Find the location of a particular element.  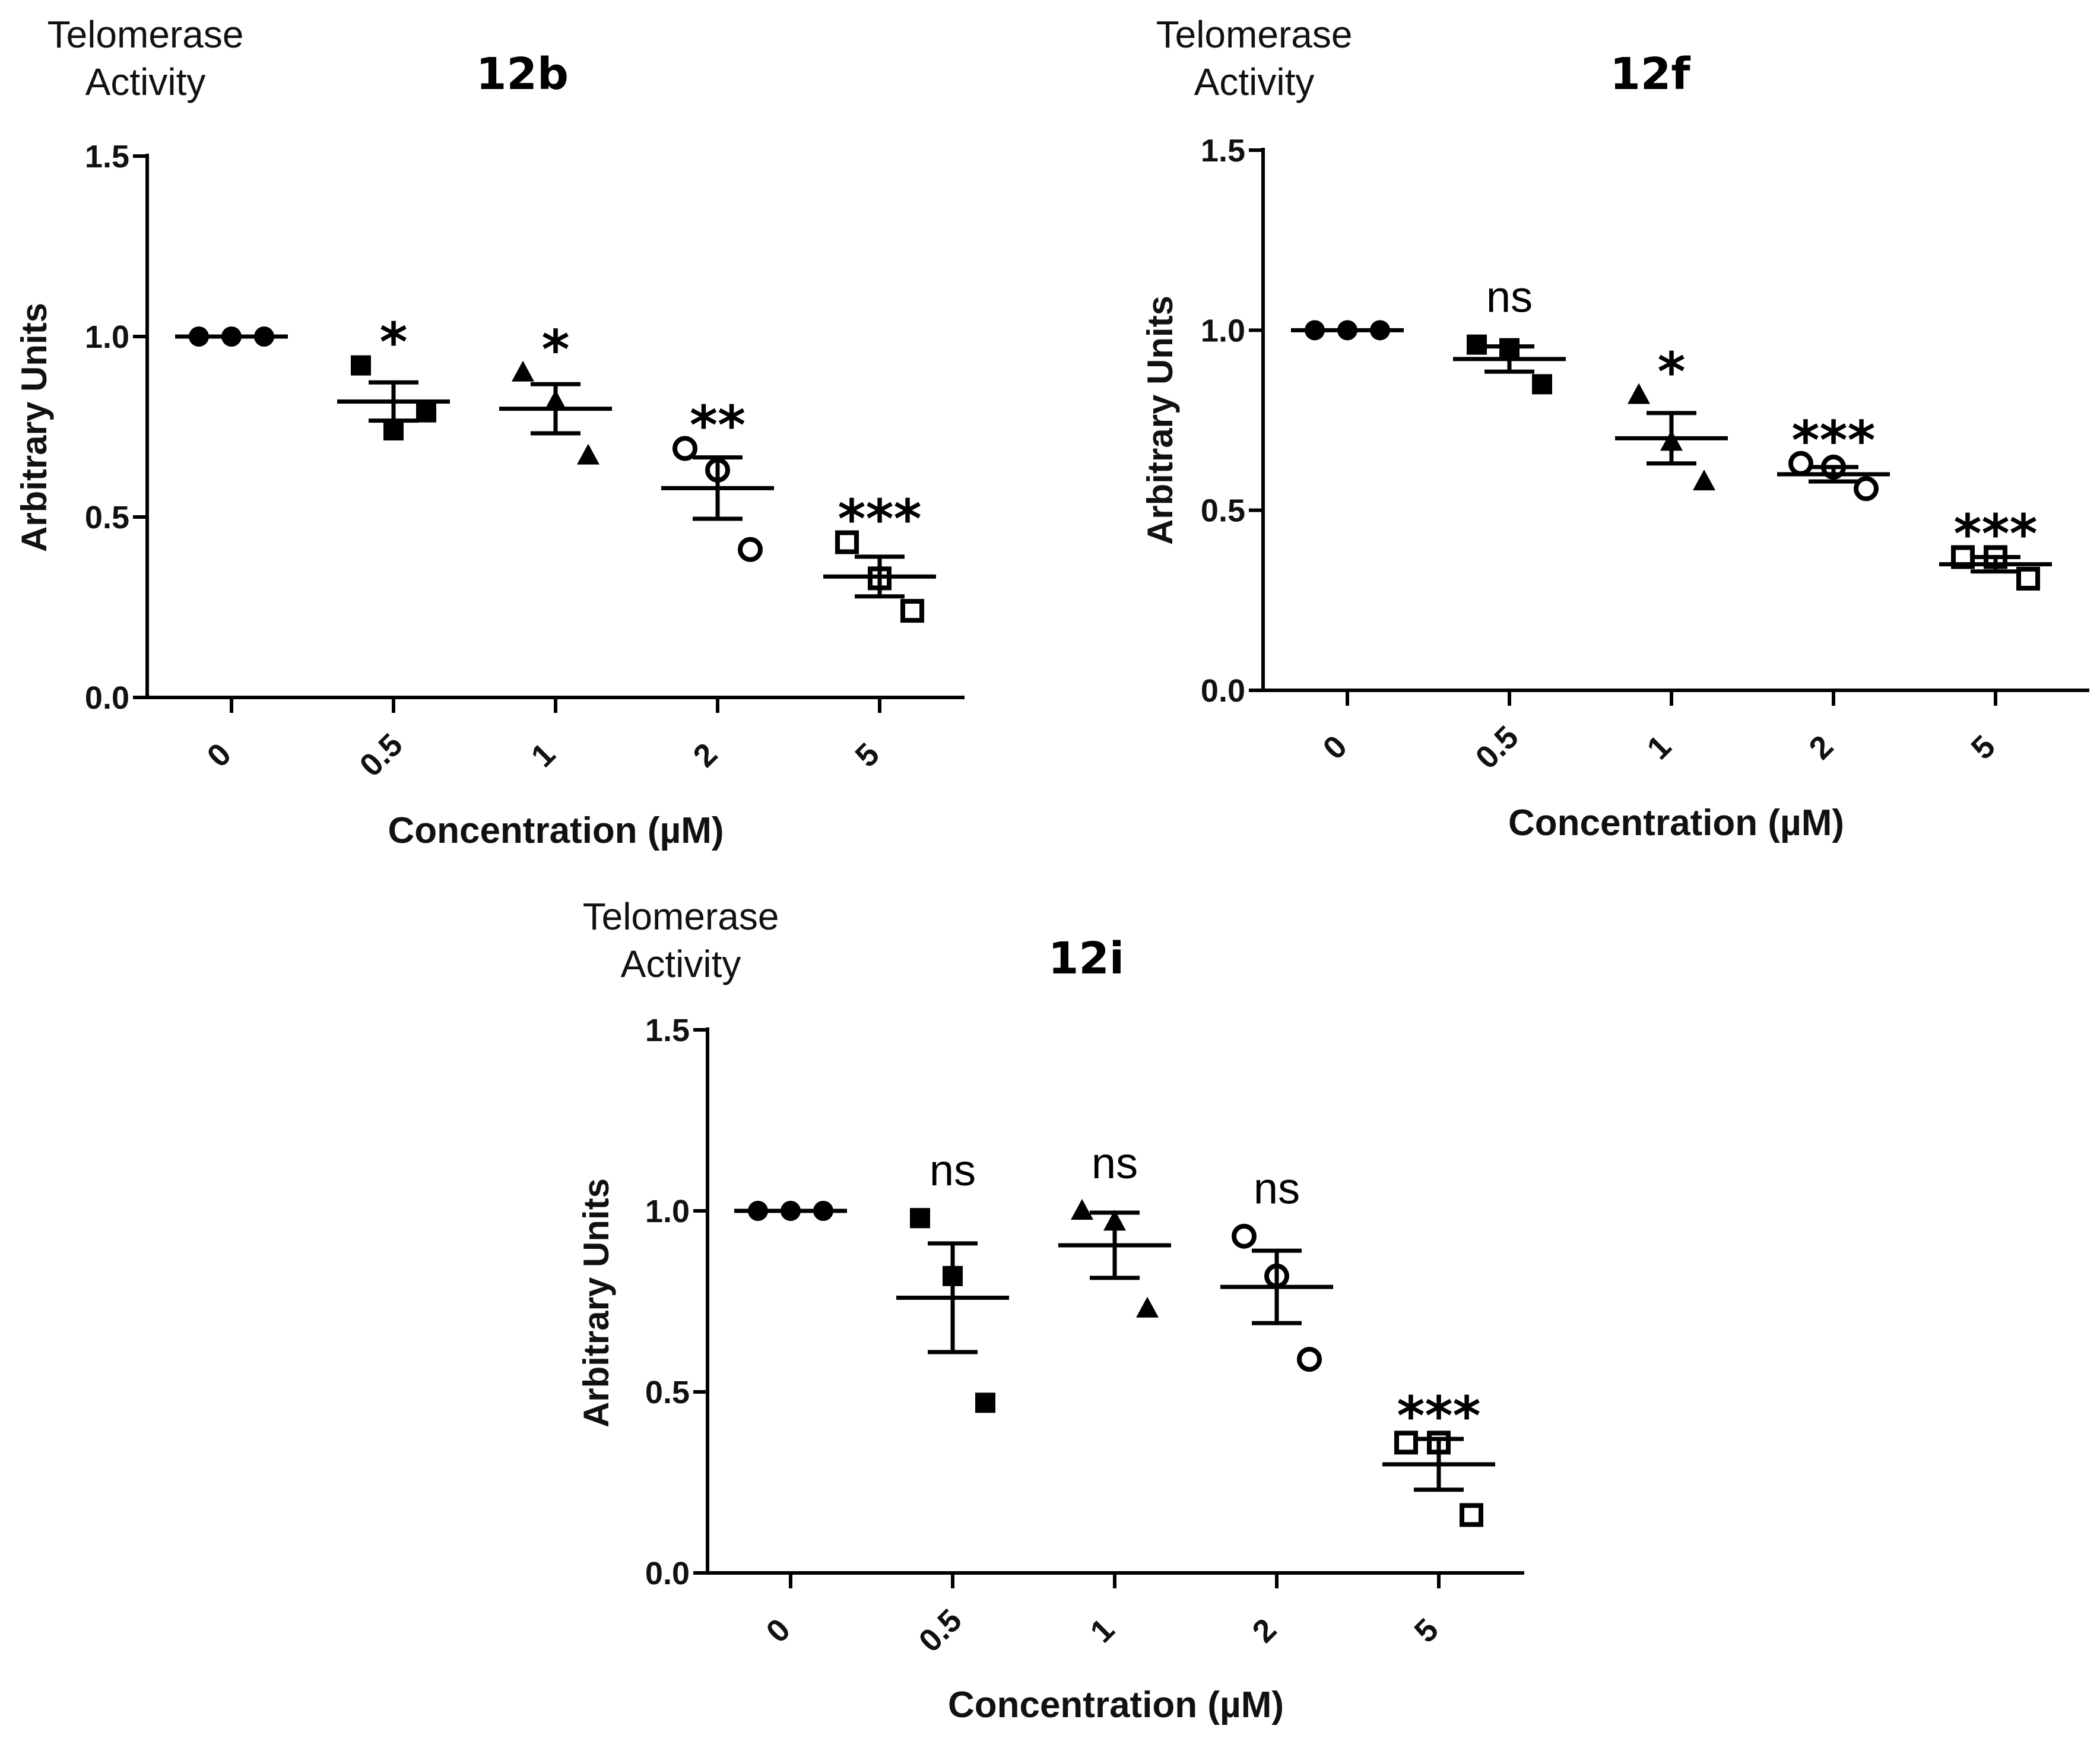

series-group: ** is located at coordinates (717, 478).